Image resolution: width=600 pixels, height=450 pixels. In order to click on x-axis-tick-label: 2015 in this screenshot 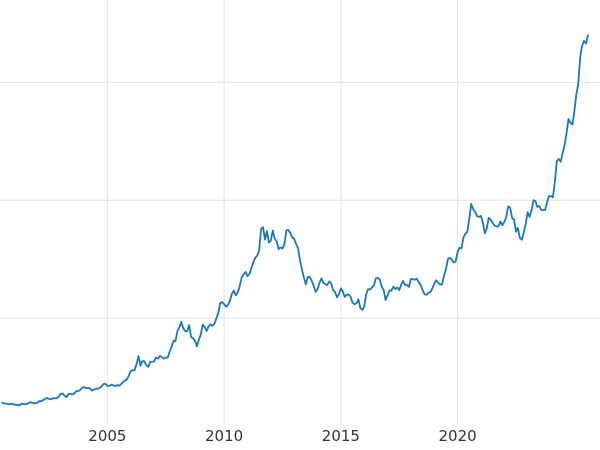, I will do `click(341, 436)`.